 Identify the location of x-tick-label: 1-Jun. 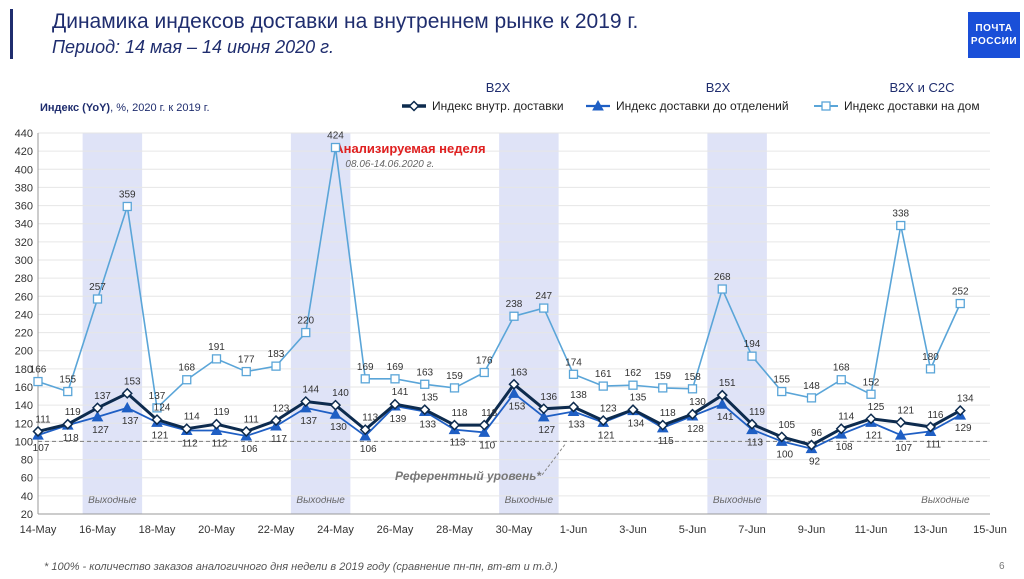
(574, 530).